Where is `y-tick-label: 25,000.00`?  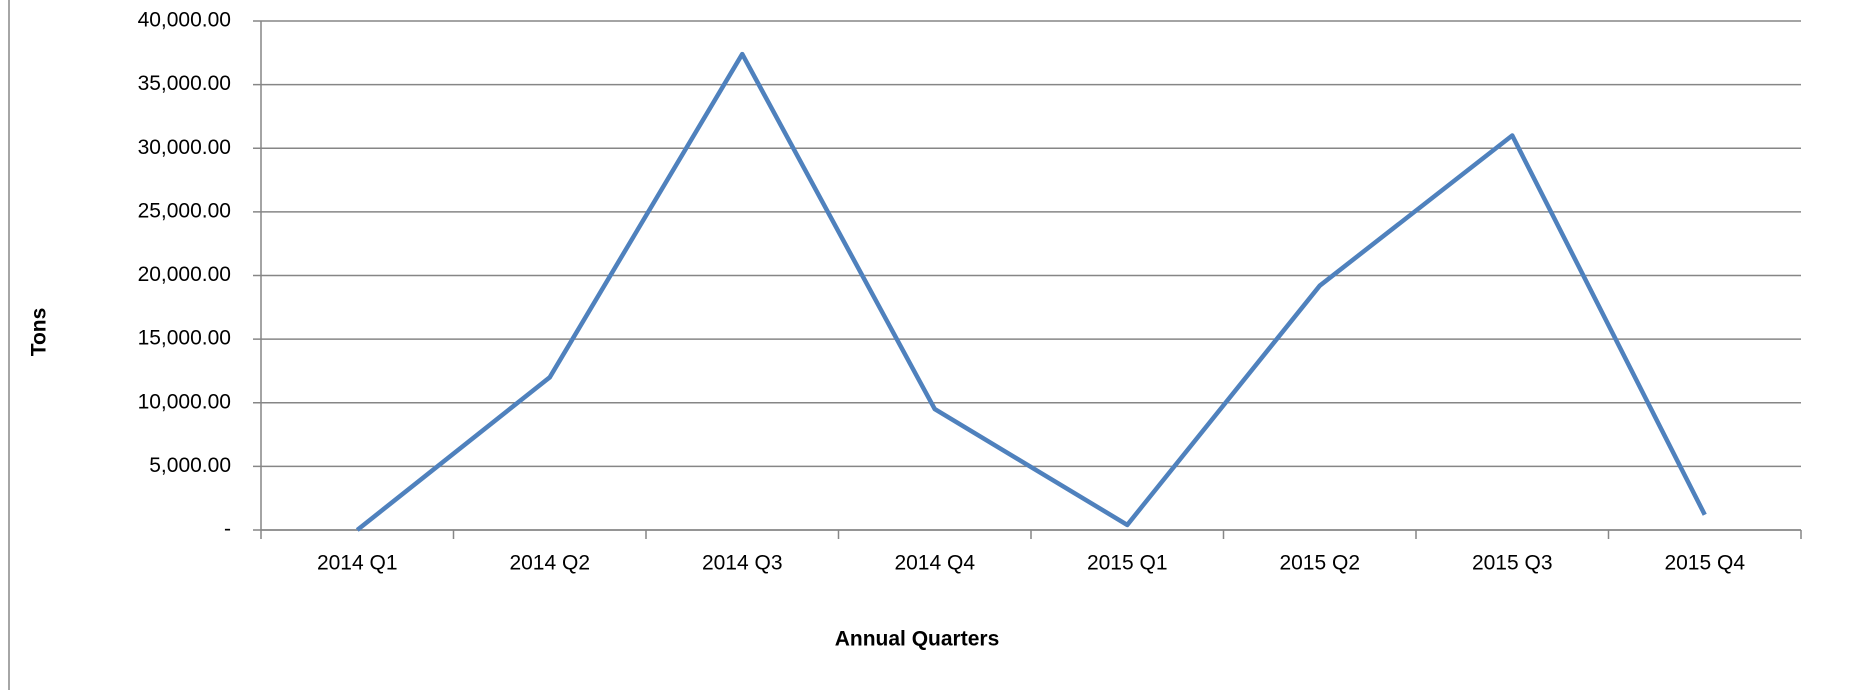
y-tick-label: 25,000.00 is located at coordinates (184, 210).